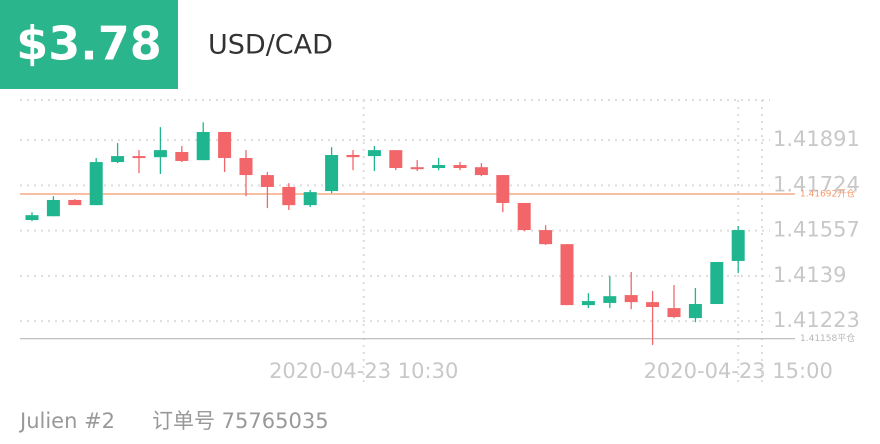 This screenshot has height=444, width=880. I want to click on symbol: USD/CAD, so click(270, 45).